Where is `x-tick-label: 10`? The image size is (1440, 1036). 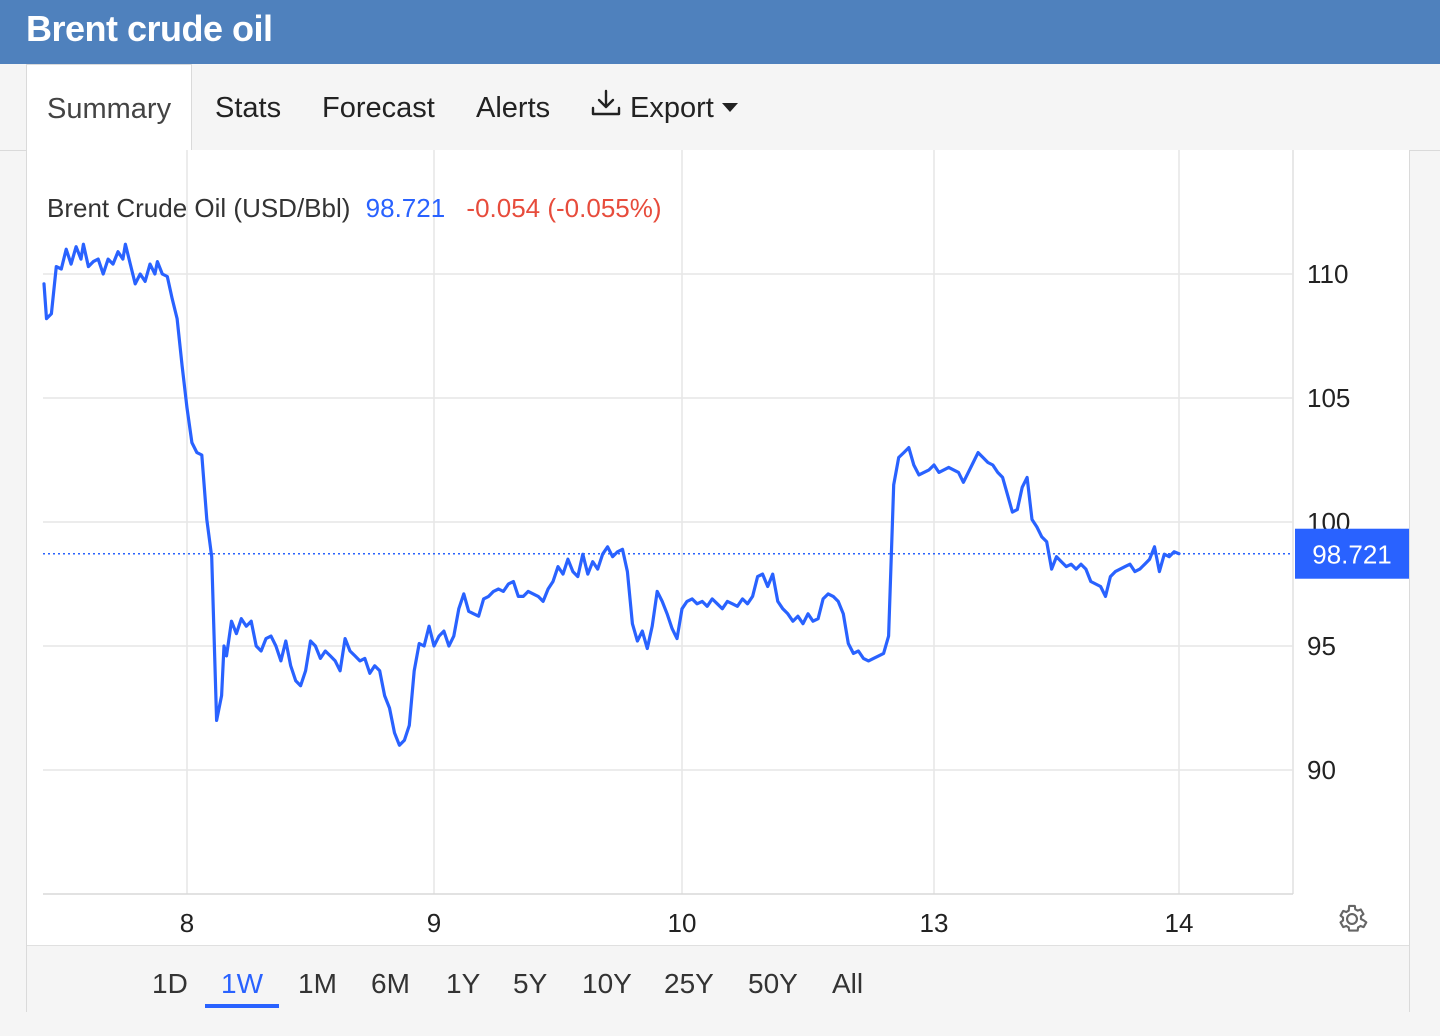
x-tick-label: 10 is located at coordinates (682, 923).